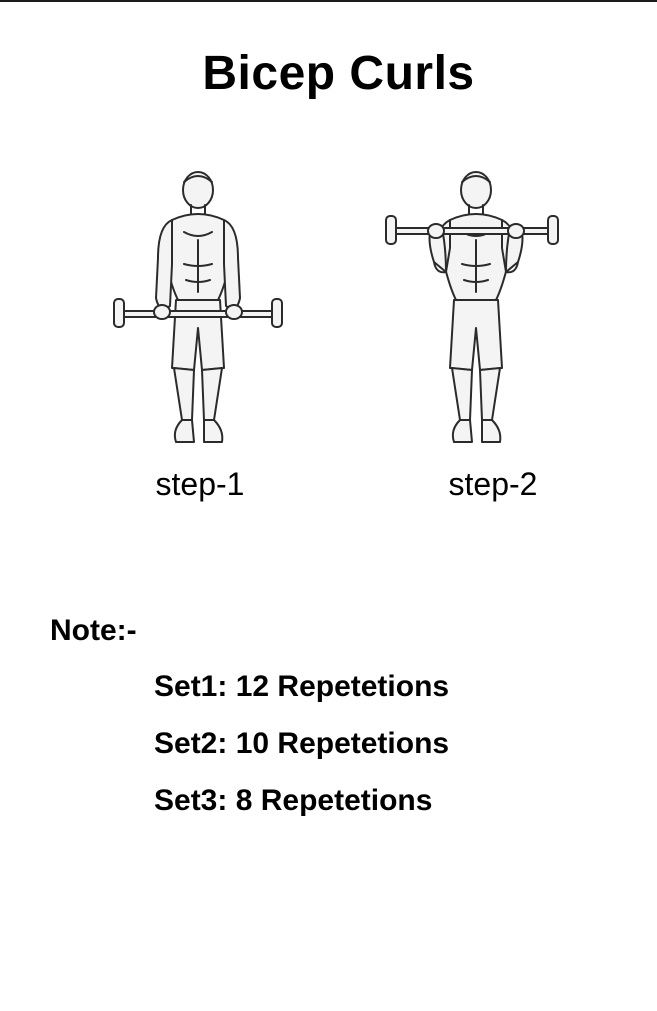 The height and width of the screenshot is (1011, 657). What do you see at coordinates (493, 484) in the screenshot?
I see `step-2-label: step-2` at bounding box center [493, 484].